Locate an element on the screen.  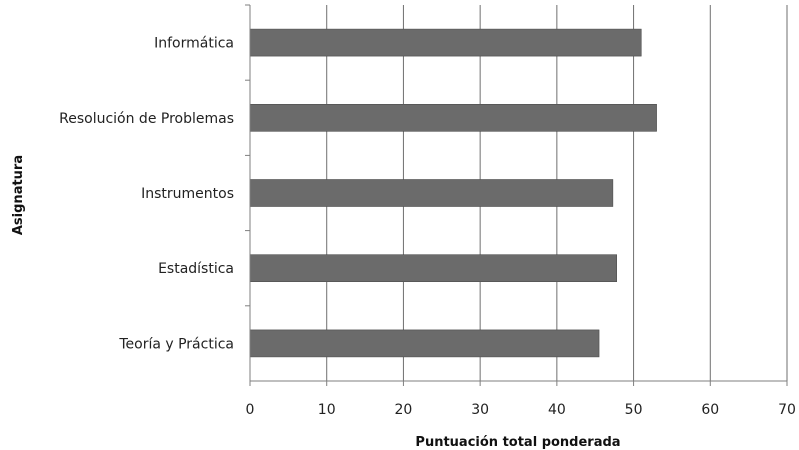
x-tick-label: 10 is located at coordinates (327, 410).